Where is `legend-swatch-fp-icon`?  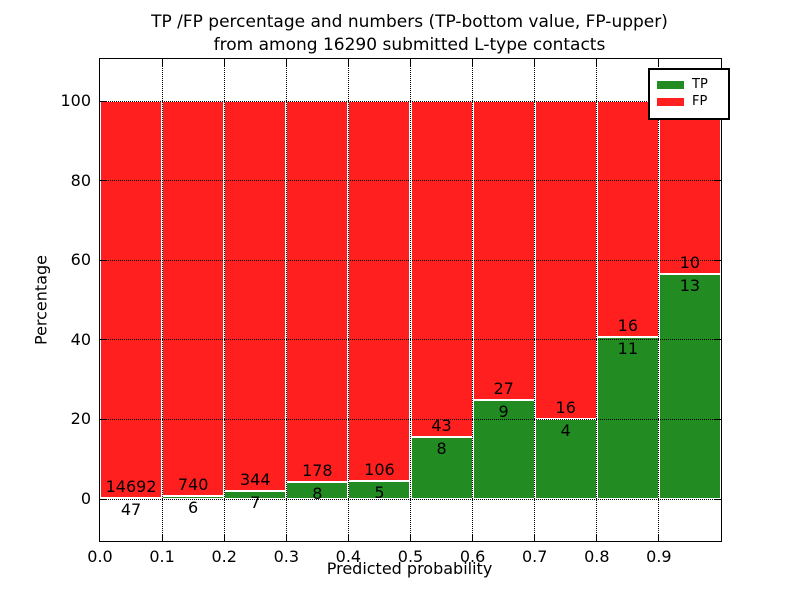 legend-swatch-fp-icon is located at coordinates (670, 102).